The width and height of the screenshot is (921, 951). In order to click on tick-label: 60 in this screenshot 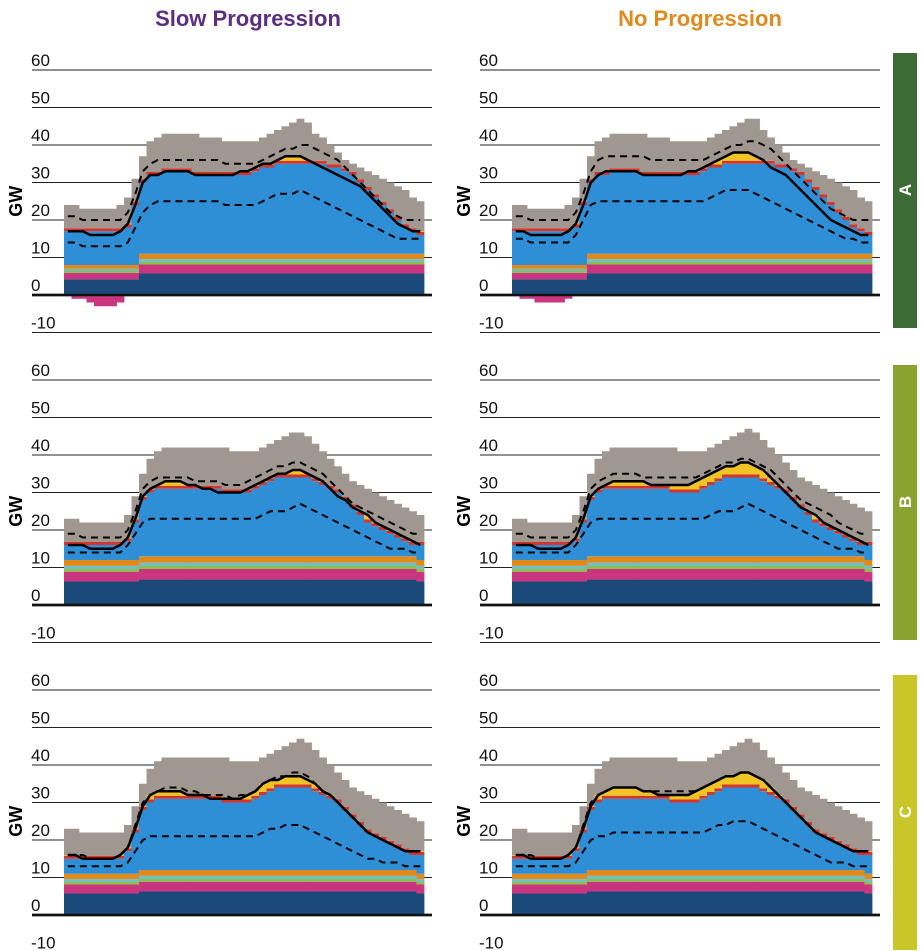, I will do `click(40, 60)`.